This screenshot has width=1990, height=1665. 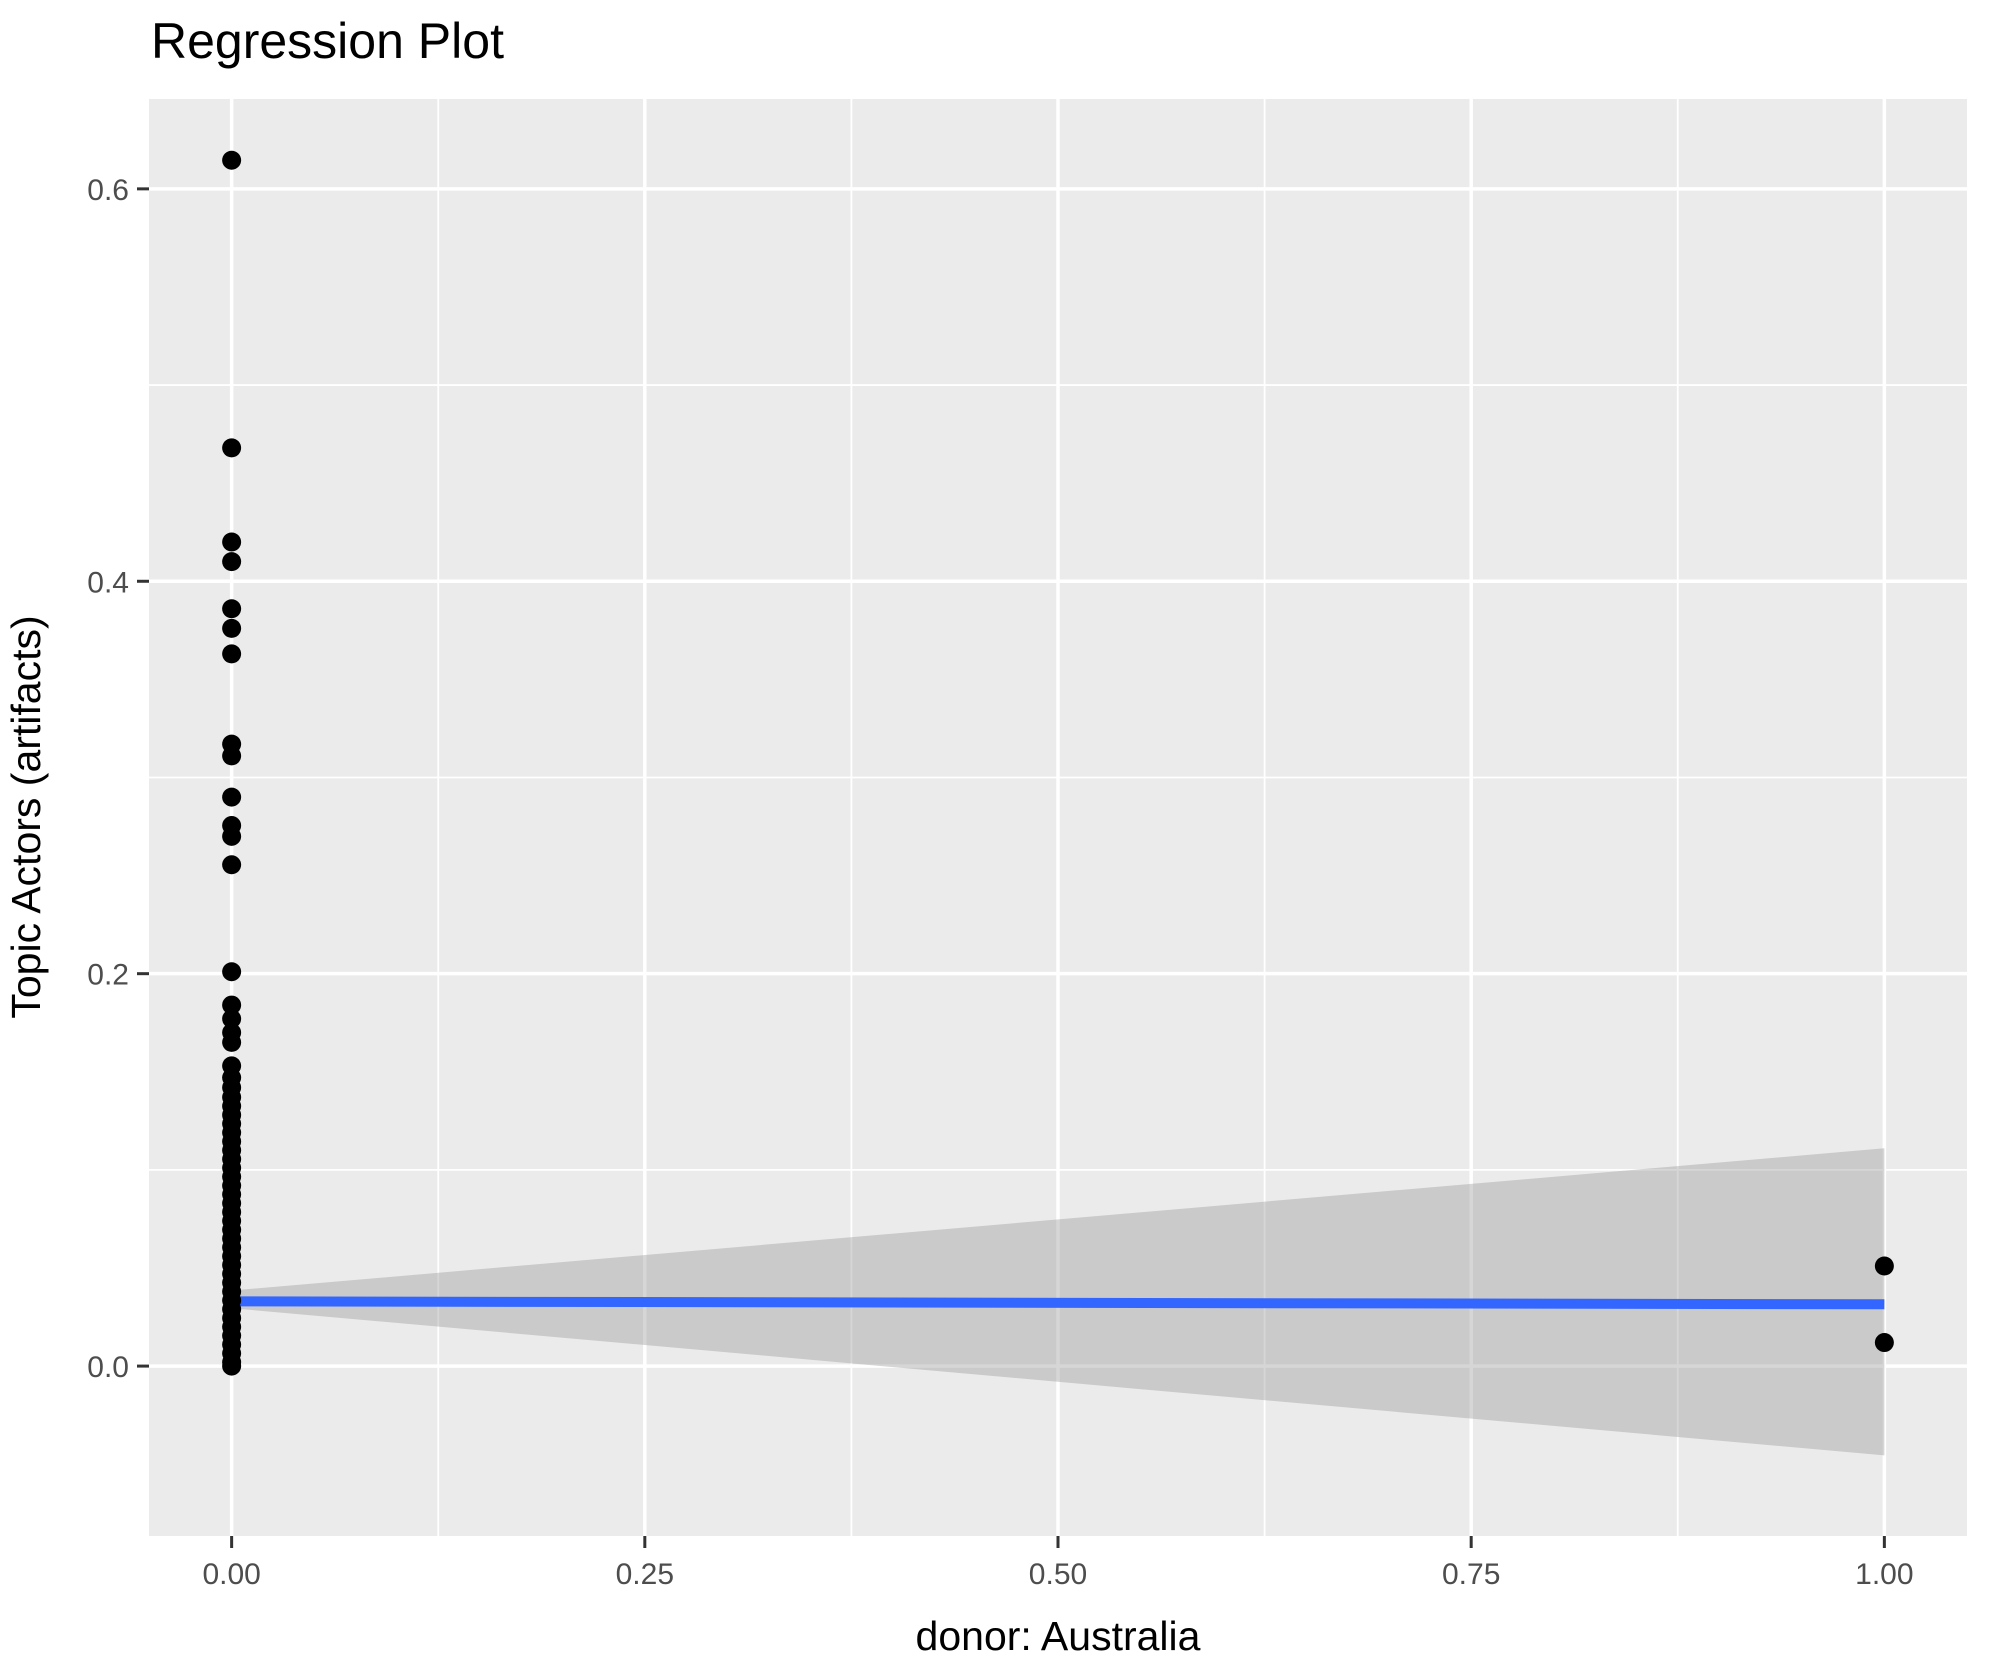 I want to click on x-tick-label: 1.00, so click(x=1884, y=1574).